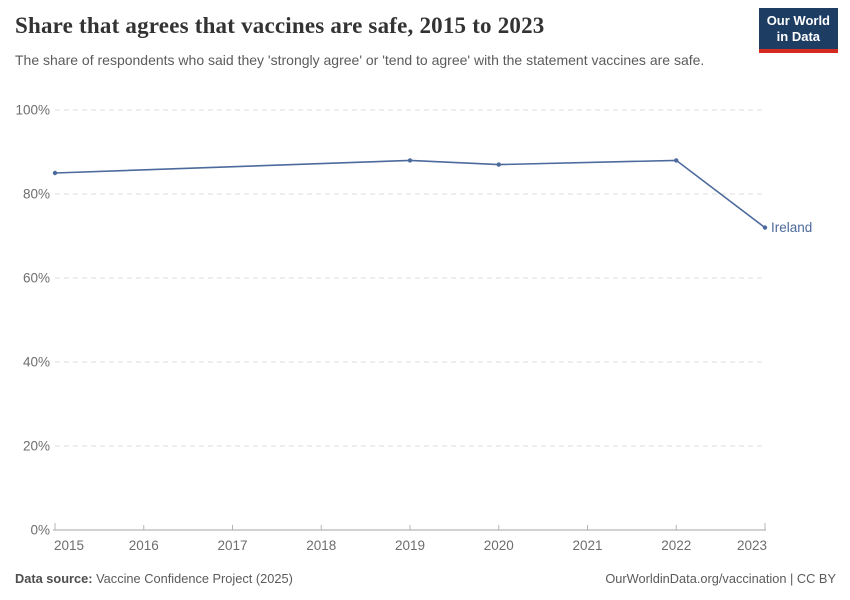 Image resolution: width=850 pixels, height=600 pixels. I want to click on y-axis-tick-label: 0%, so click(40, 530).